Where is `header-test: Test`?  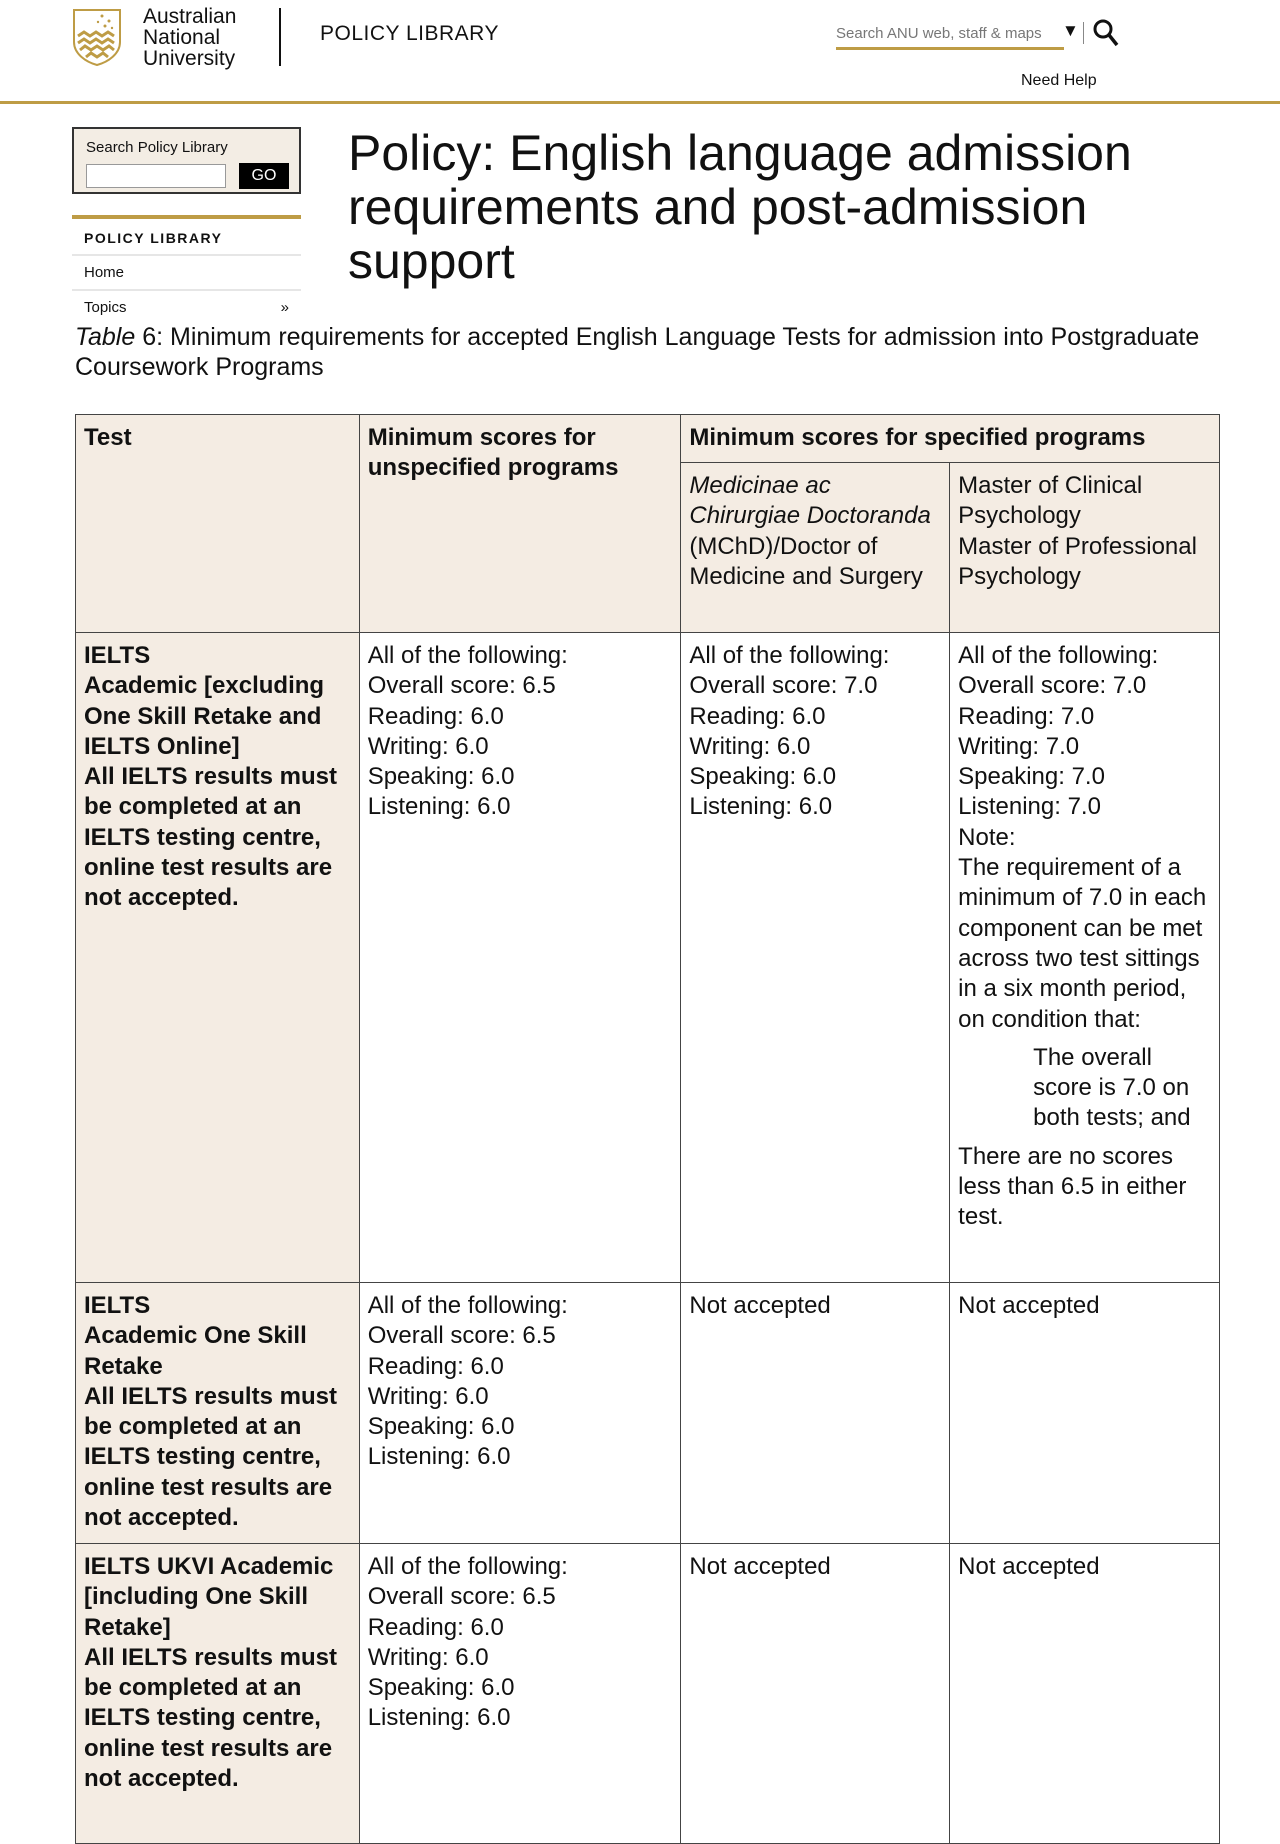 header-test: Test is located at coordinates (217, 523).